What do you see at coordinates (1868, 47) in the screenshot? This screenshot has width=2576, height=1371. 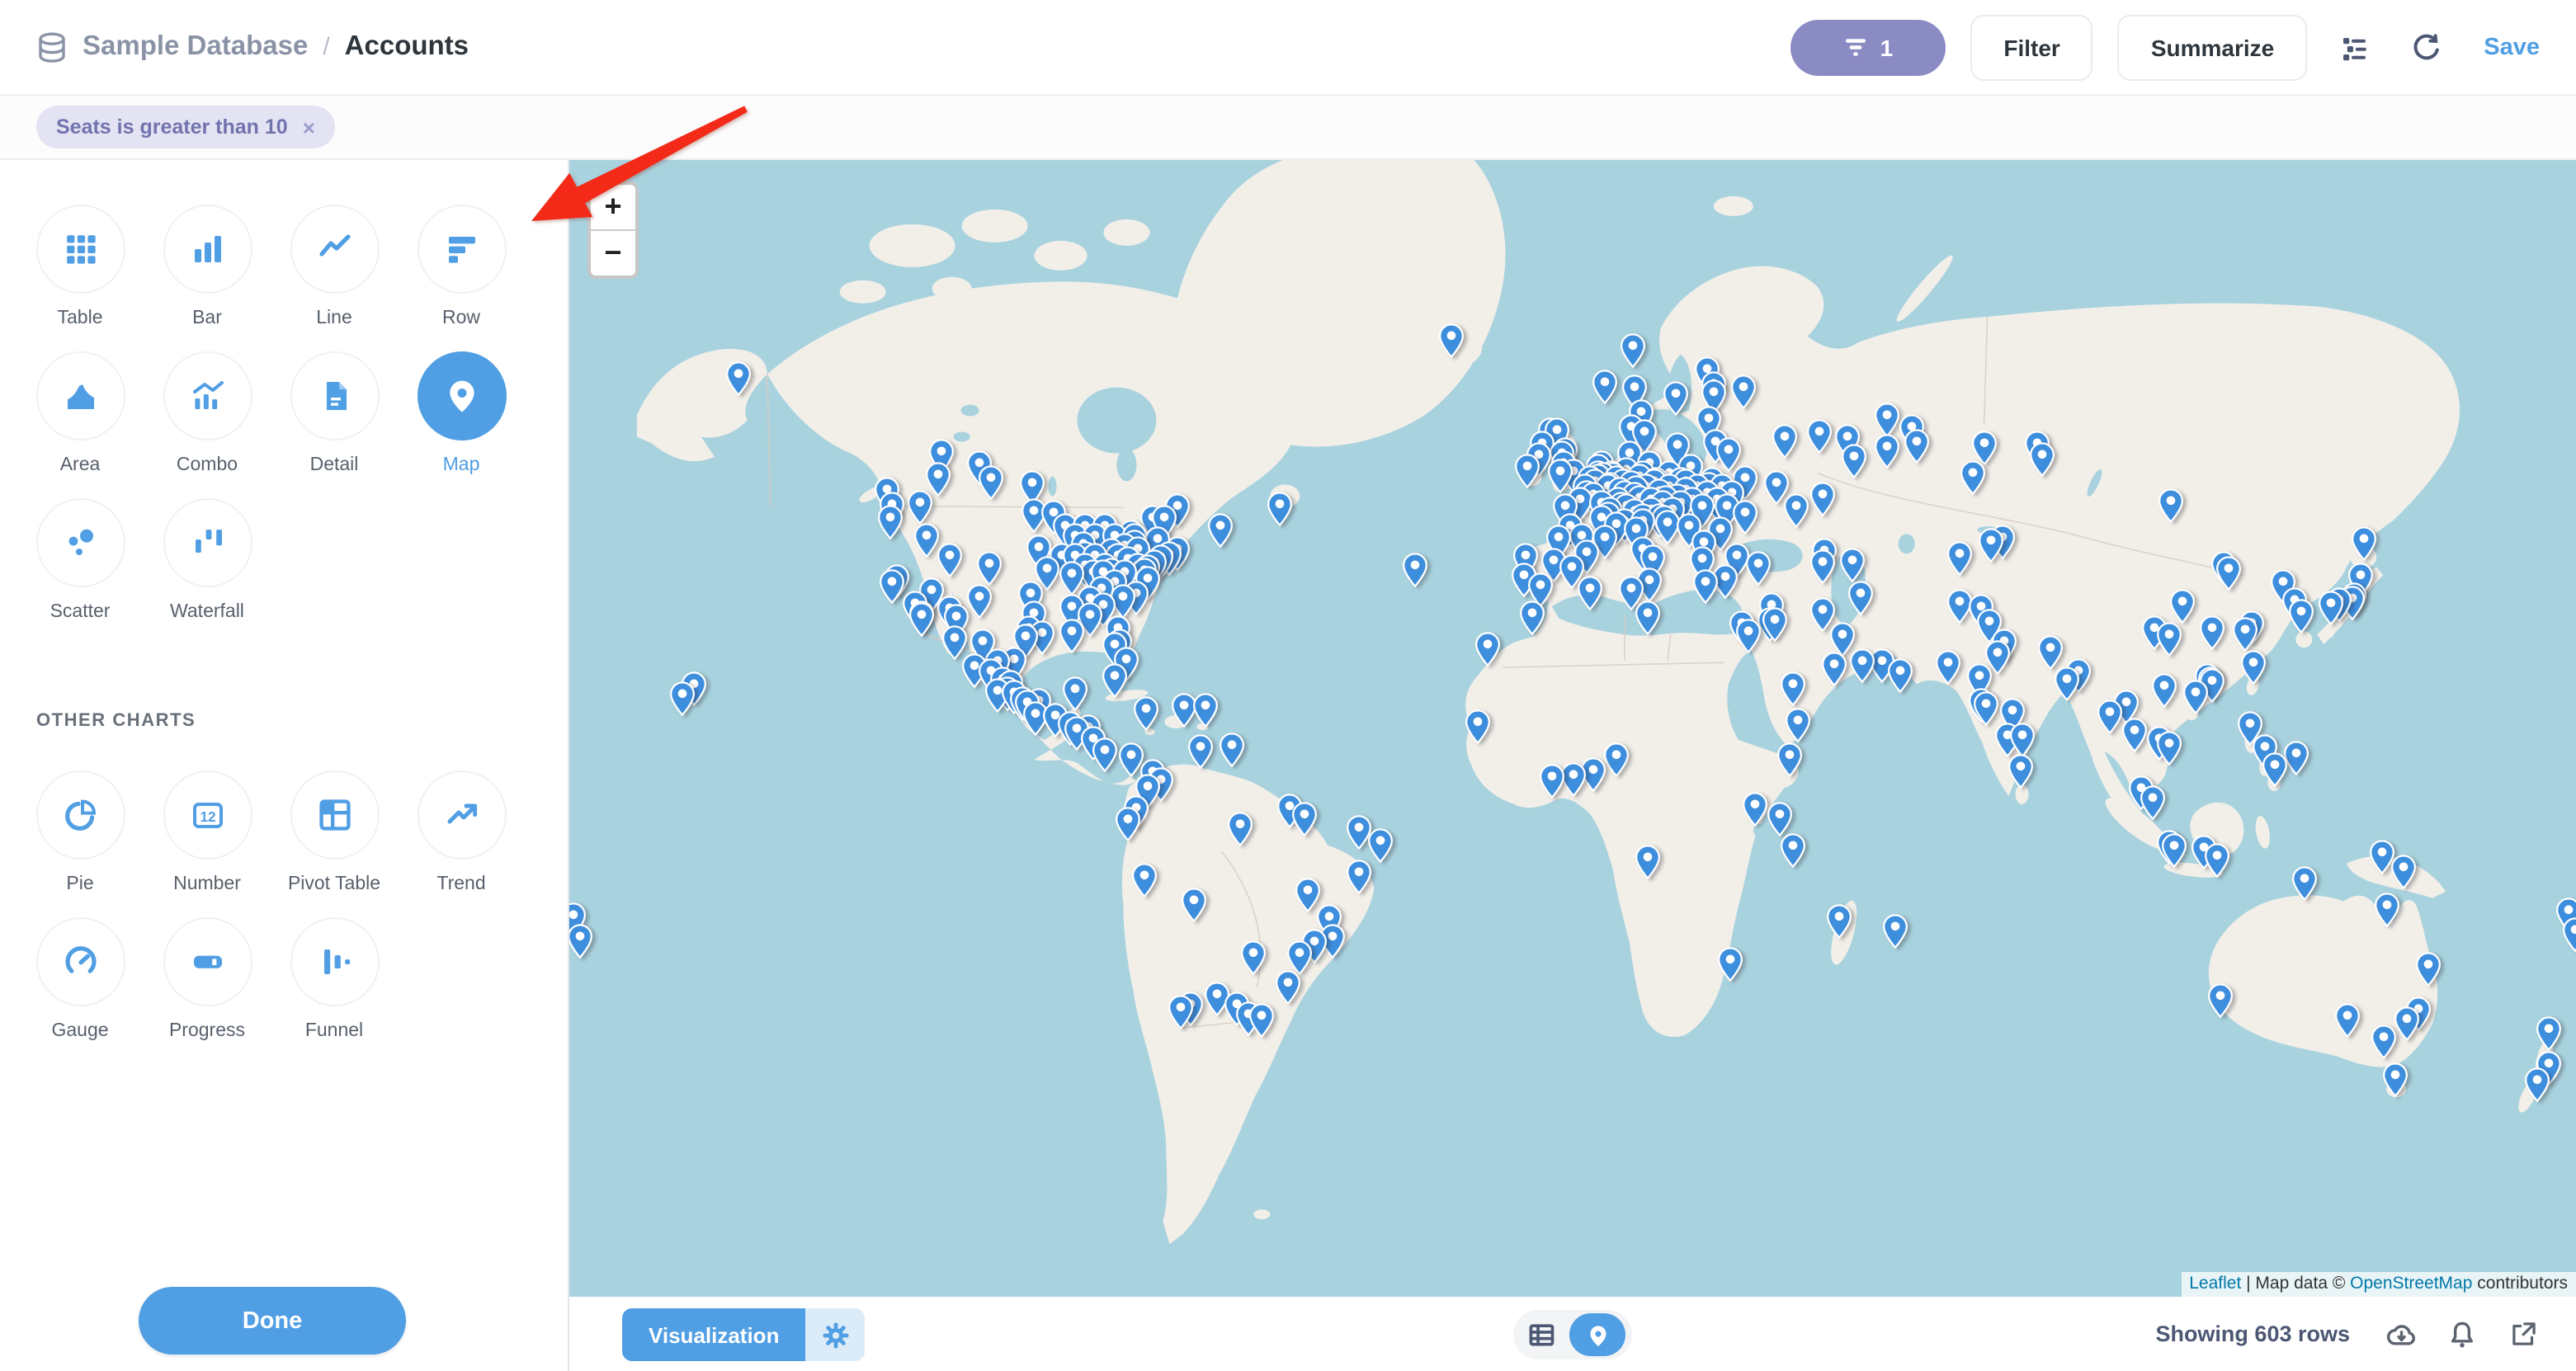 I see `filter-count-pill: 1` at bounding box center [1868, 47].